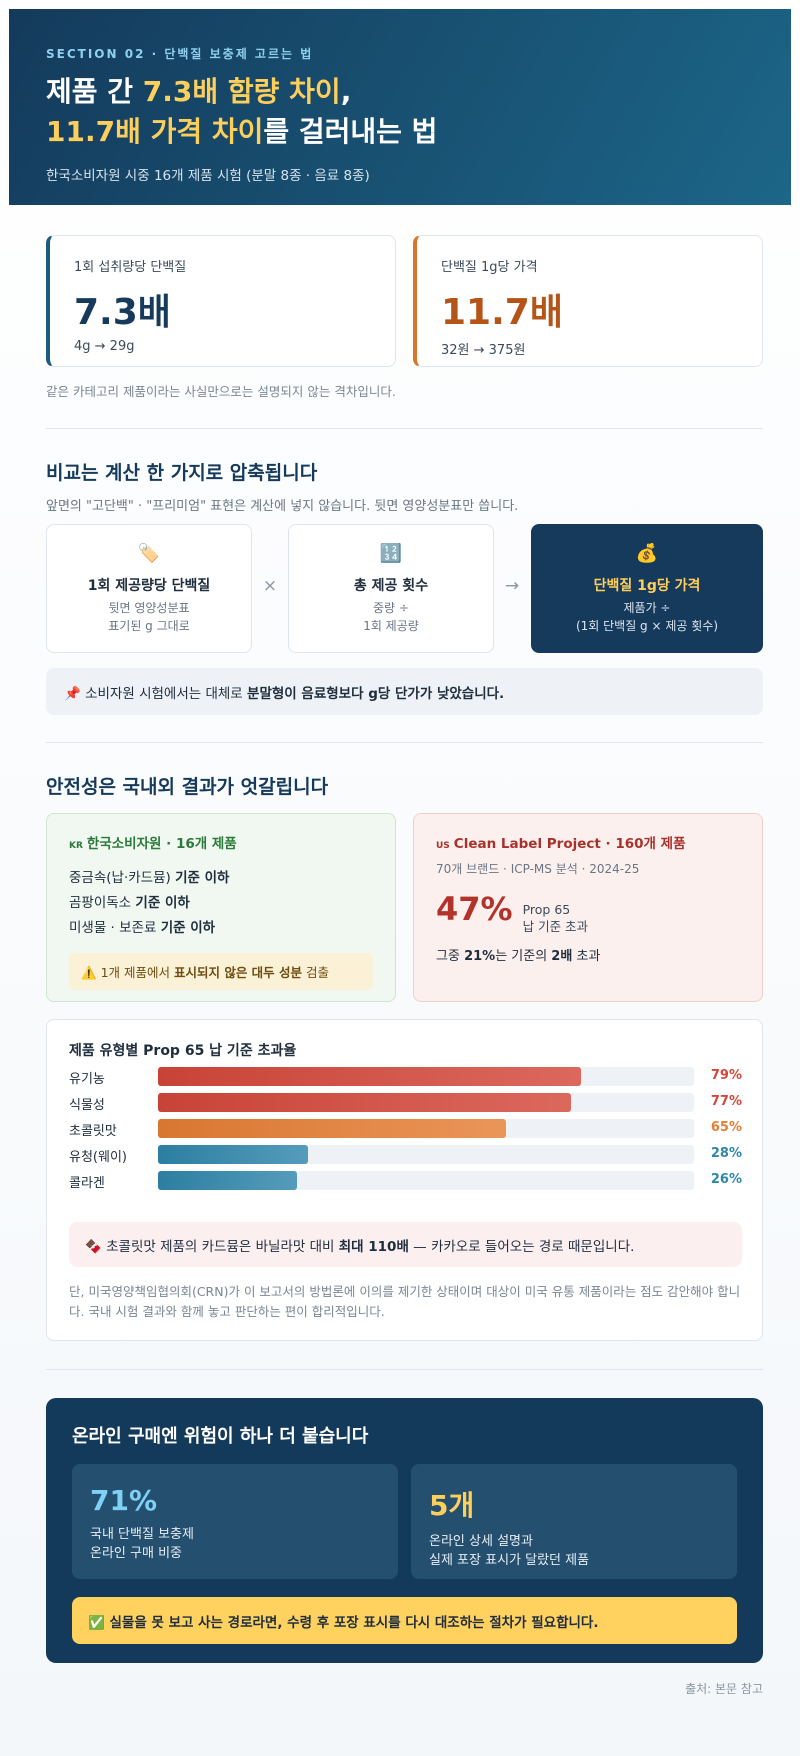  What do you see at coordinates (221, 391) in the screenshot?
I see `stats-note: 같은 카테고리 제품이라는 사실만으로는 설명되지 않는 격차입니다.` at bounding box center [221, 391].